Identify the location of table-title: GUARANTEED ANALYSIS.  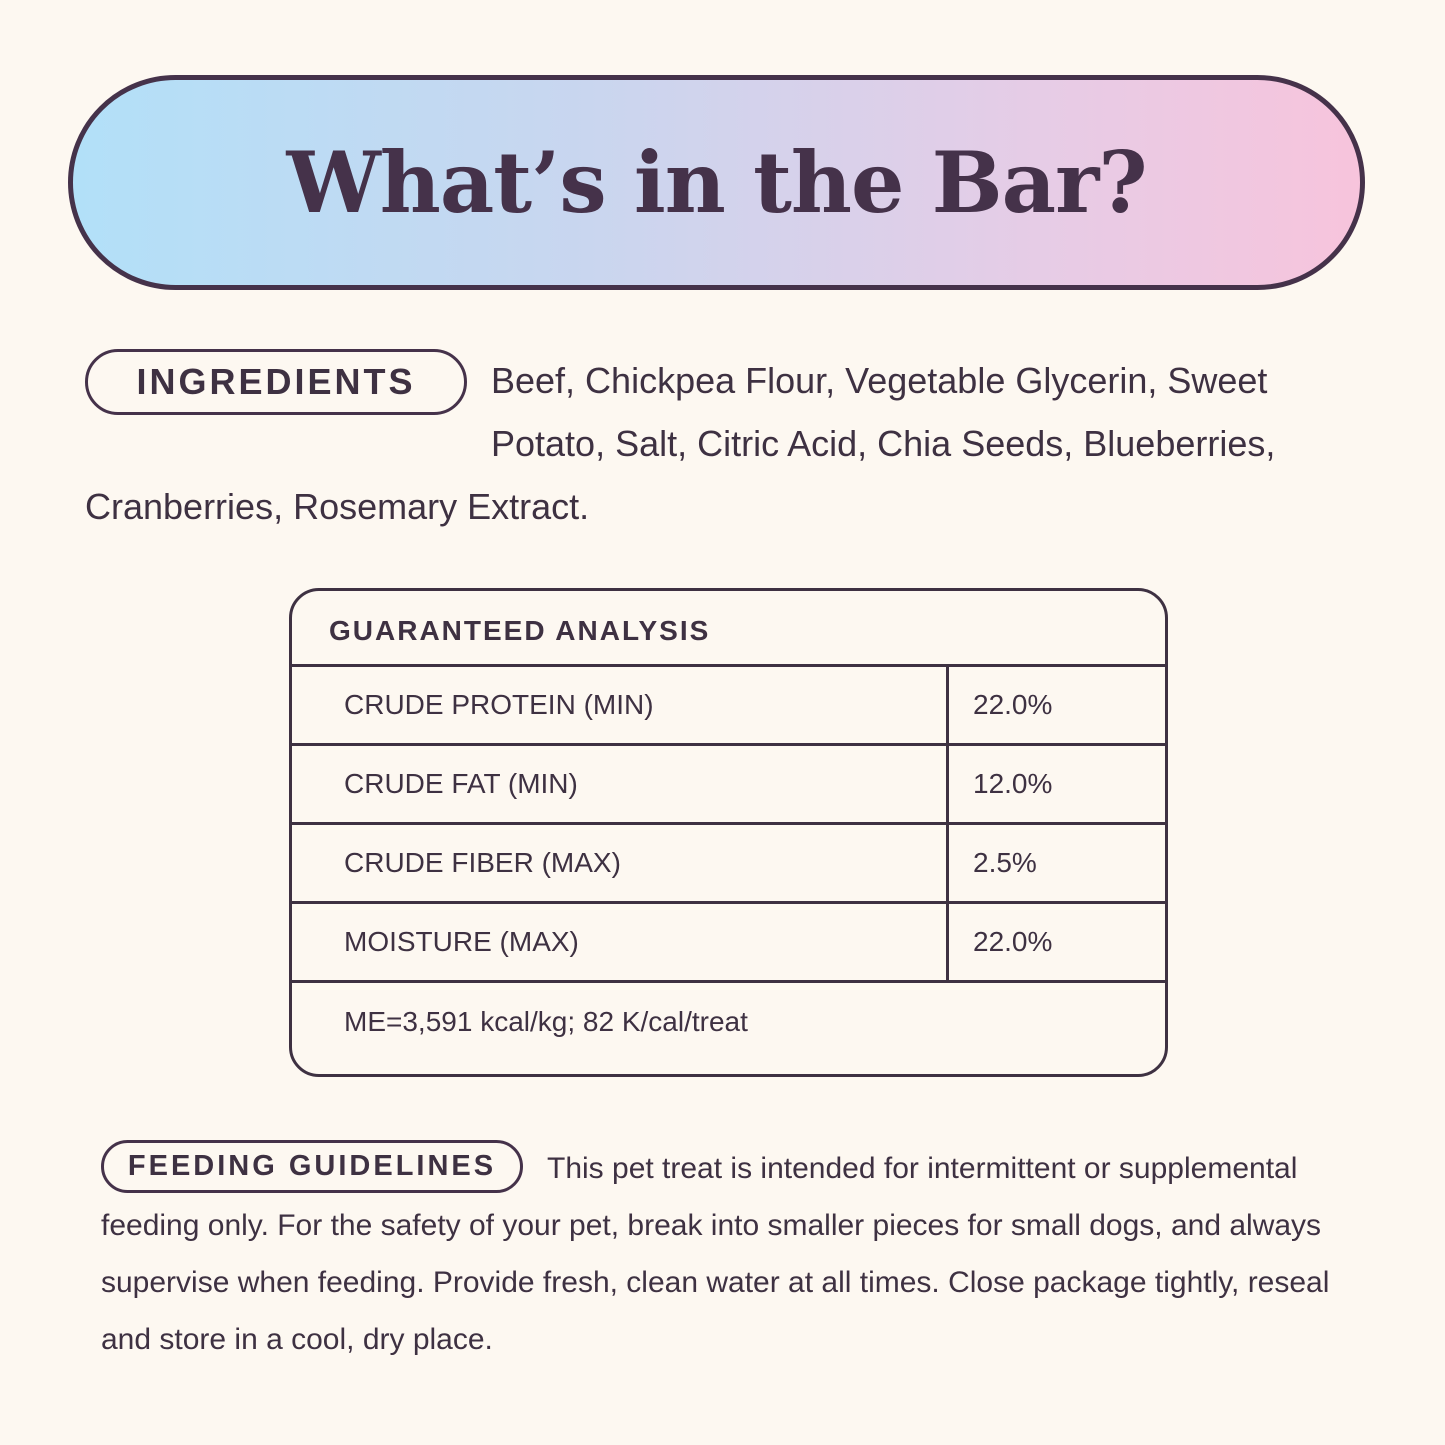
(728, 629).